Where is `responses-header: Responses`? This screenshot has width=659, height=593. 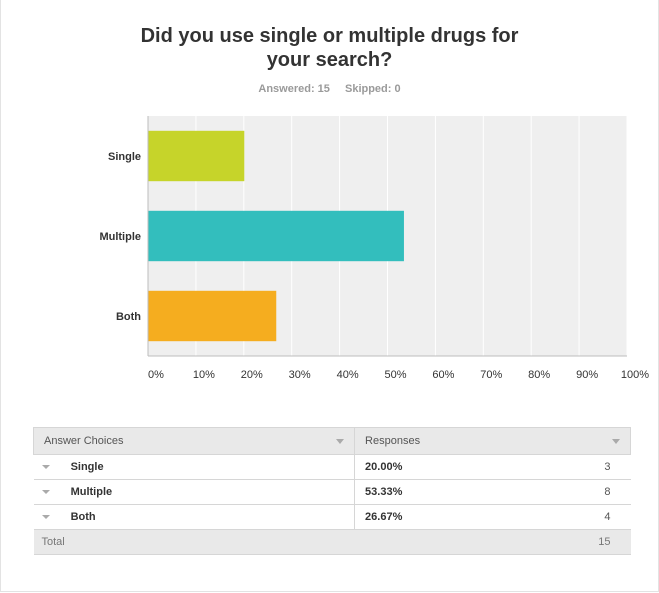 responses-header: Responses is located at coordinates (492, 441).